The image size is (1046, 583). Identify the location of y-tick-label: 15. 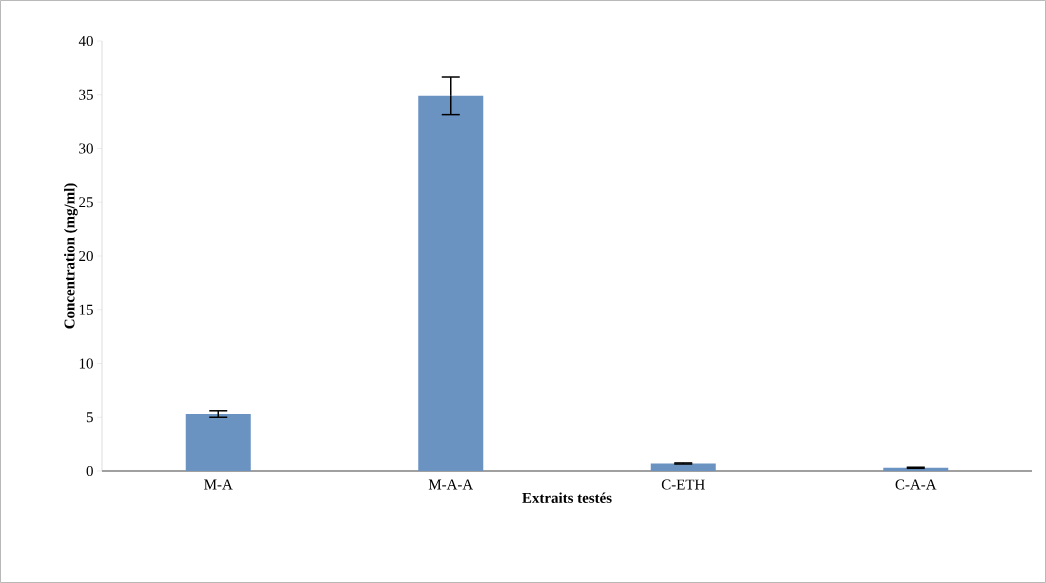
(86, 309).